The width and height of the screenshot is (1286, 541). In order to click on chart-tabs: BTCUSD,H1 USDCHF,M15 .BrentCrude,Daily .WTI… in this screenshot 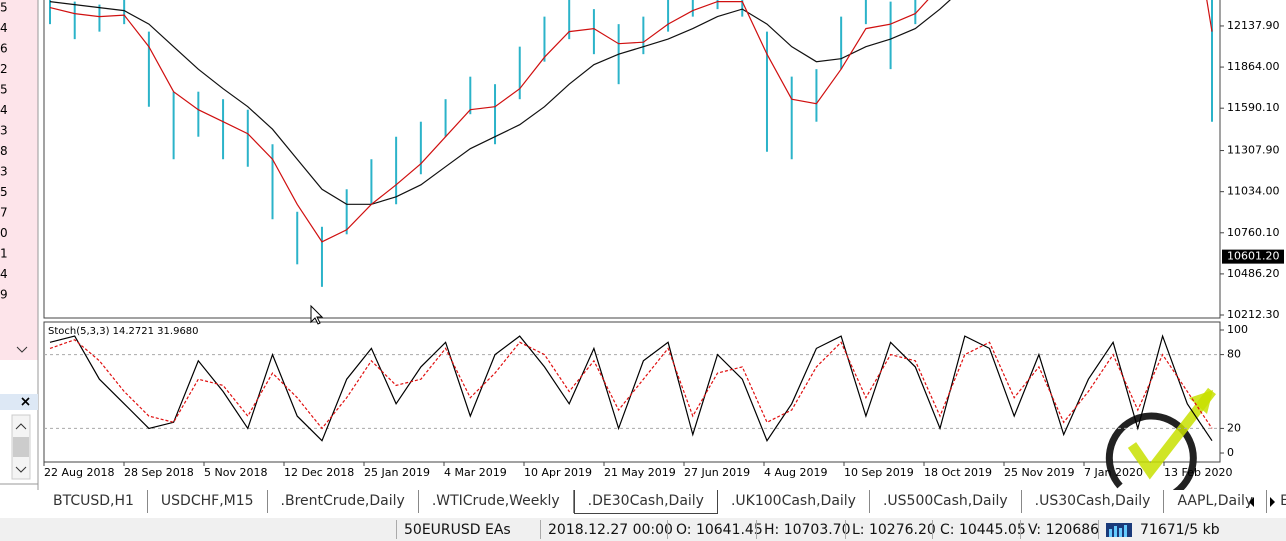, I will do `click(663, 502)`.